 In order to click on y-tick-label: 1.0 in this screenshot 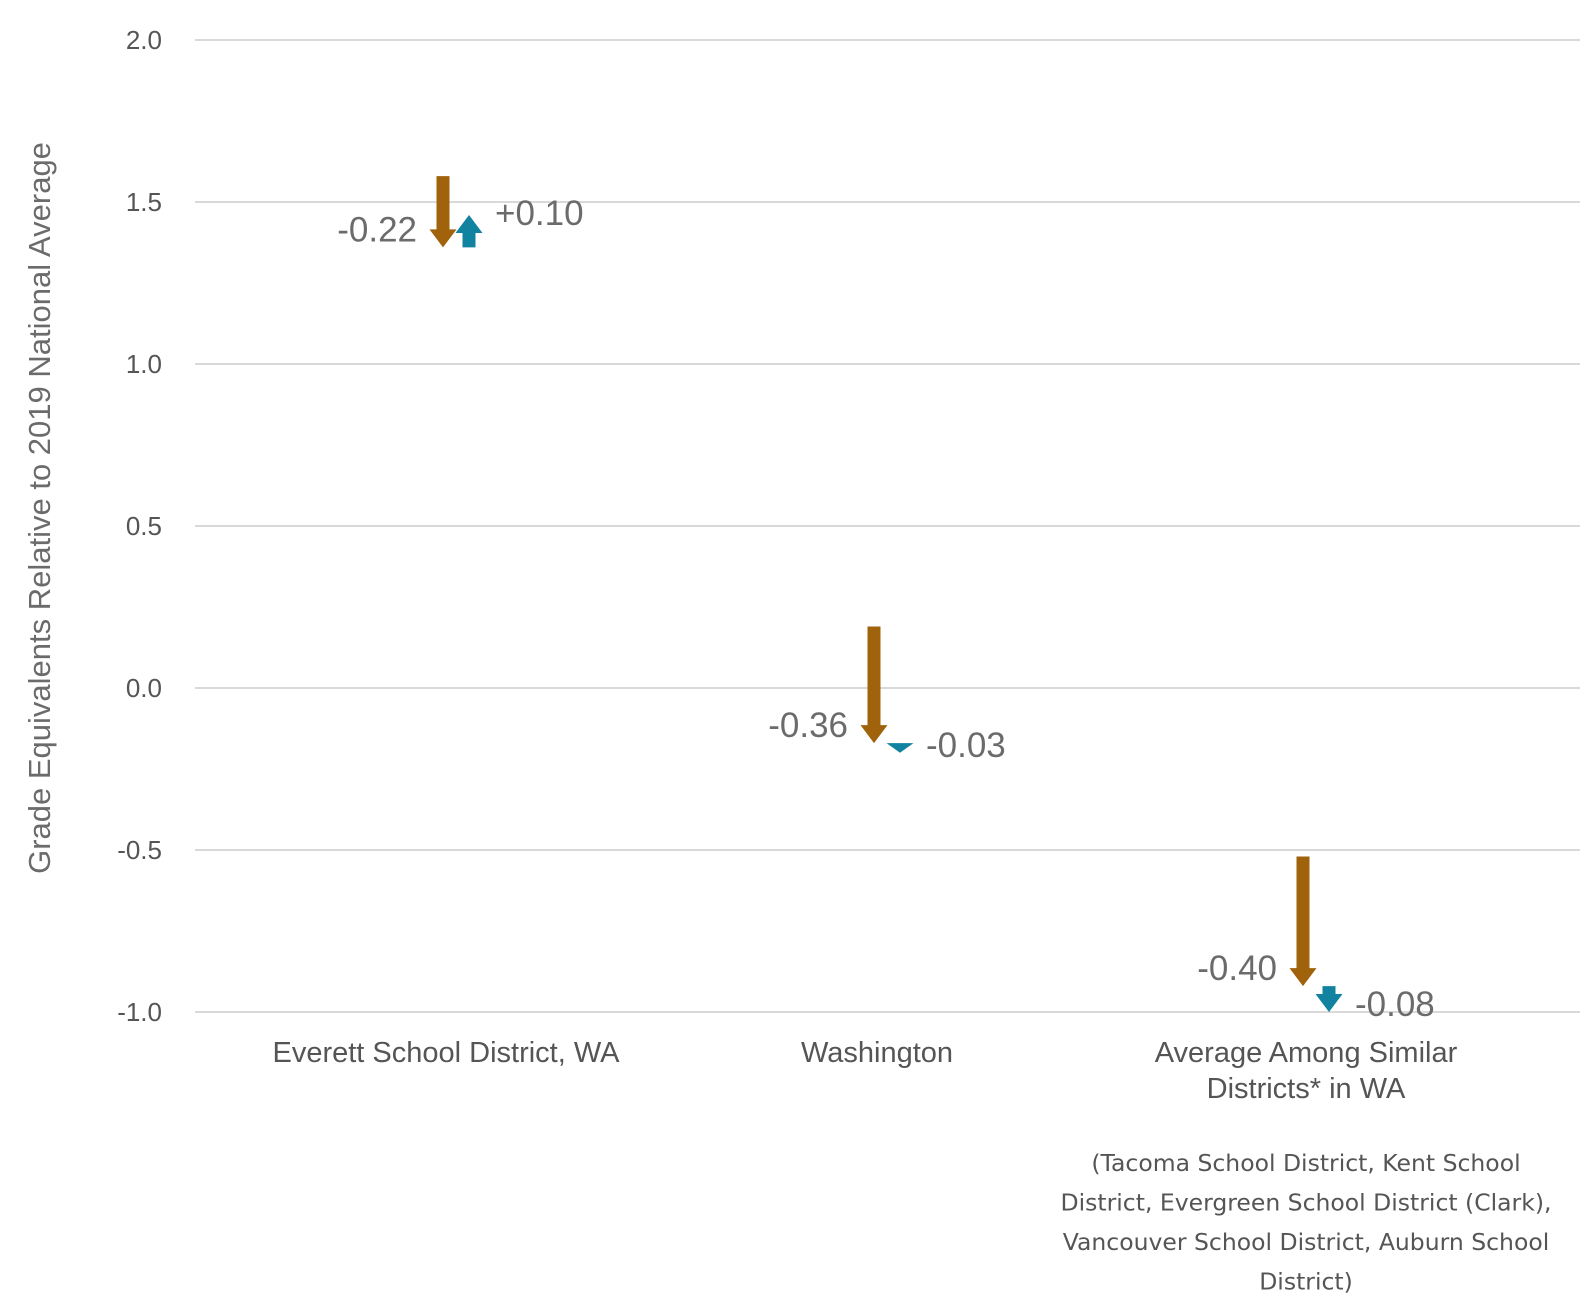, I will do `click(144, 364)`.